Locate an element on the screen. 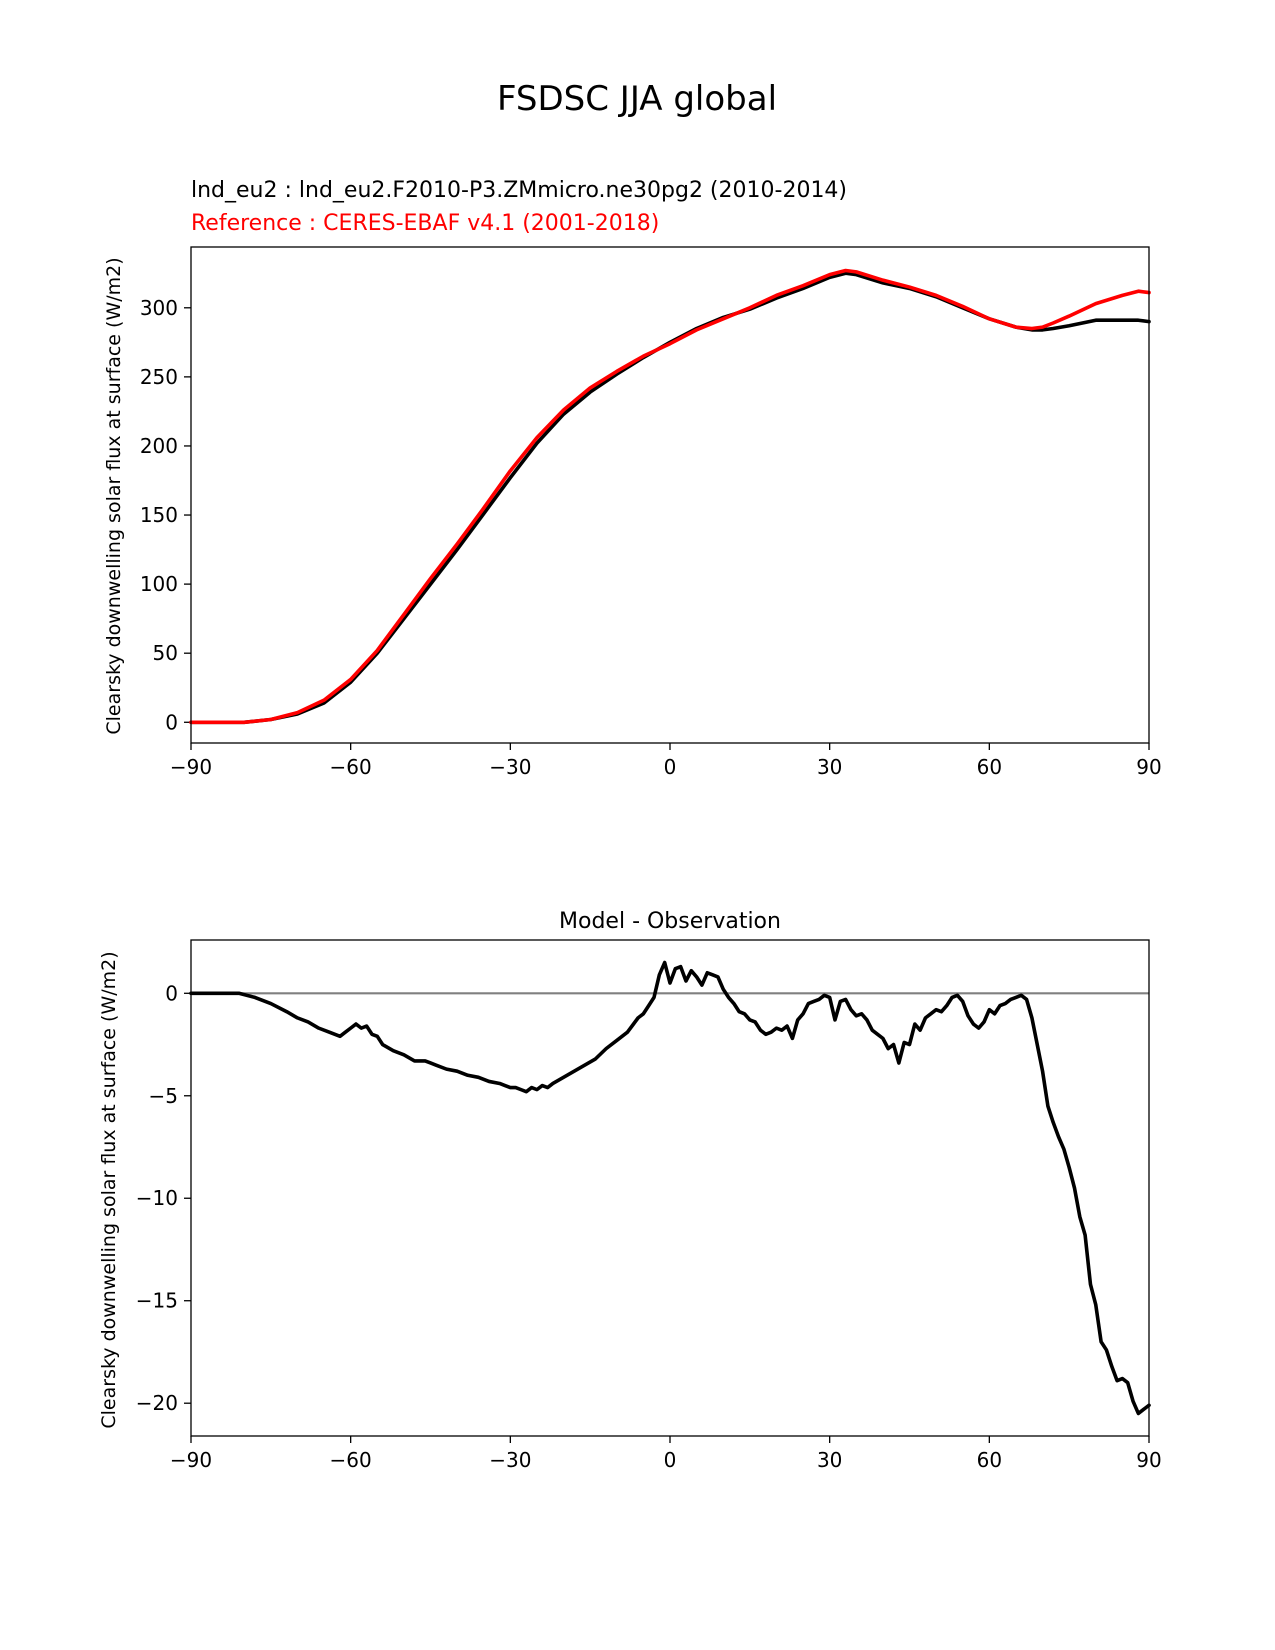  bottom-x-tick-label: −30 is located at coordinates (510, 1460).